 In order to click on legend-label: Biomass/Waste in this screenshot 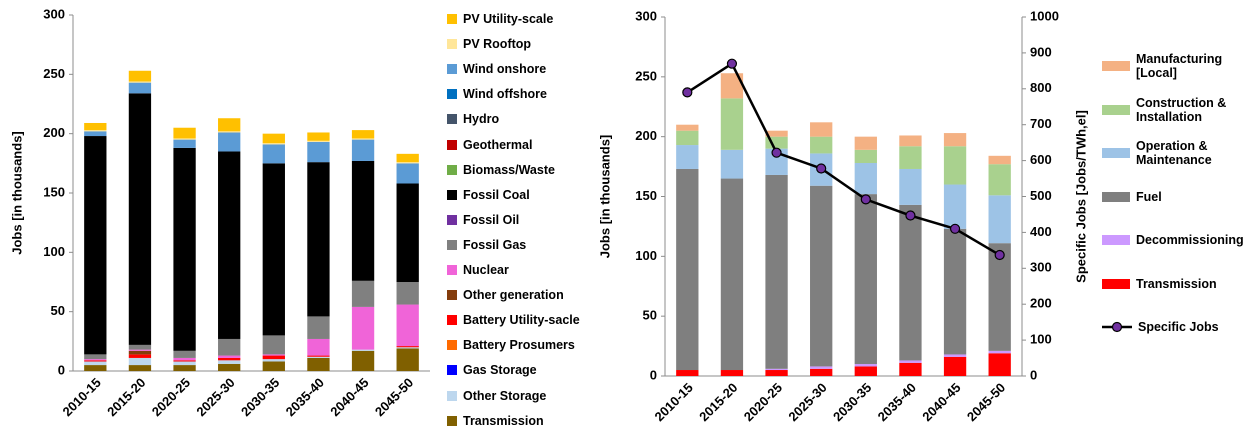, I will do `click(509, 169)`.